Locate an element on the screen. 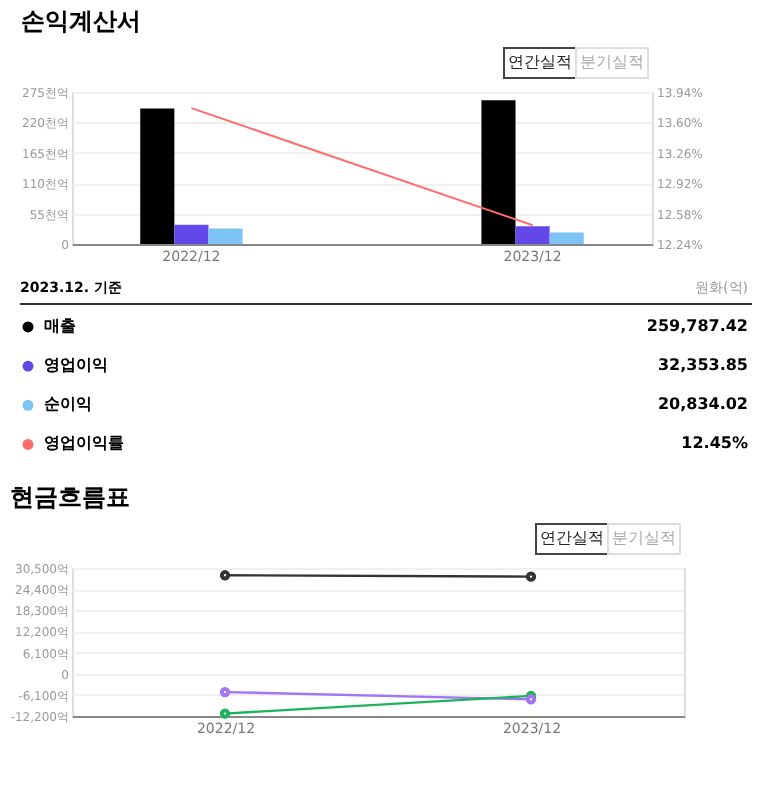  legend-label: 영업이익 is located at coordinates (76, 365).